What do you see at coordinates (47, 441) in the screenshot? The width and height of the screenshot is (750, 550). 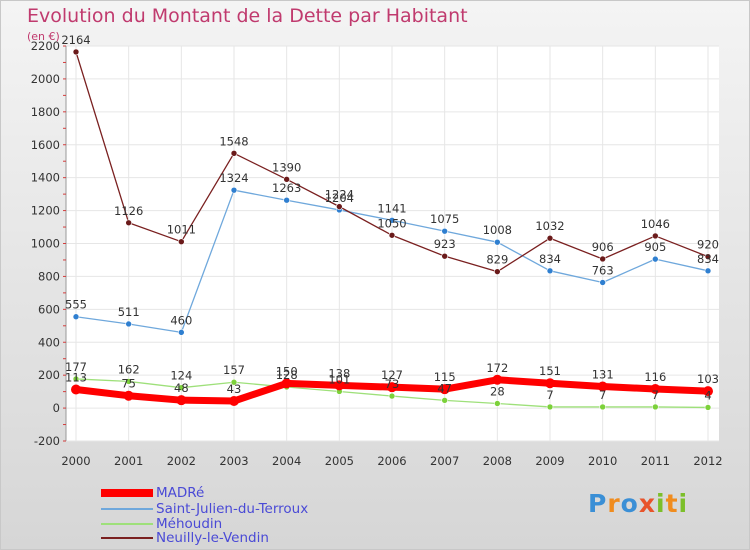 I see `y-tick-label: -200` at bounding box center [47, 441].